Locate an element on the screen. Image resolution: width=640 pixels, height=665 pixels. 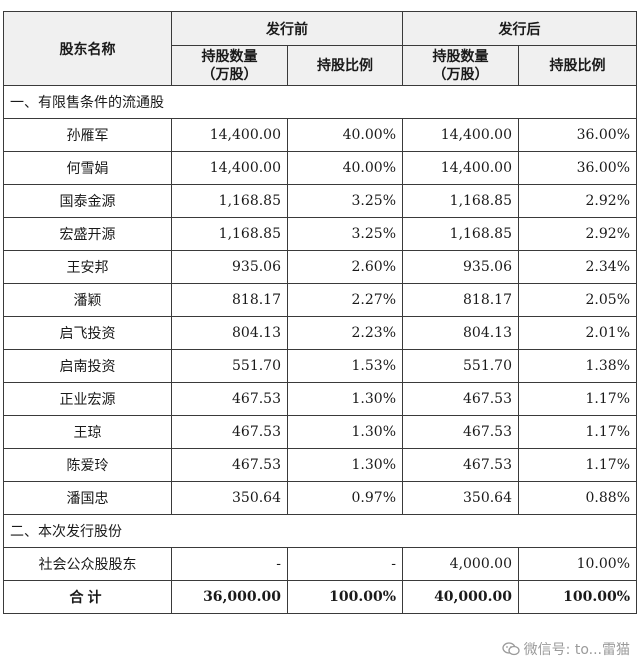
before-qty-cell: 818.17 is located at coordinates (229, 300).